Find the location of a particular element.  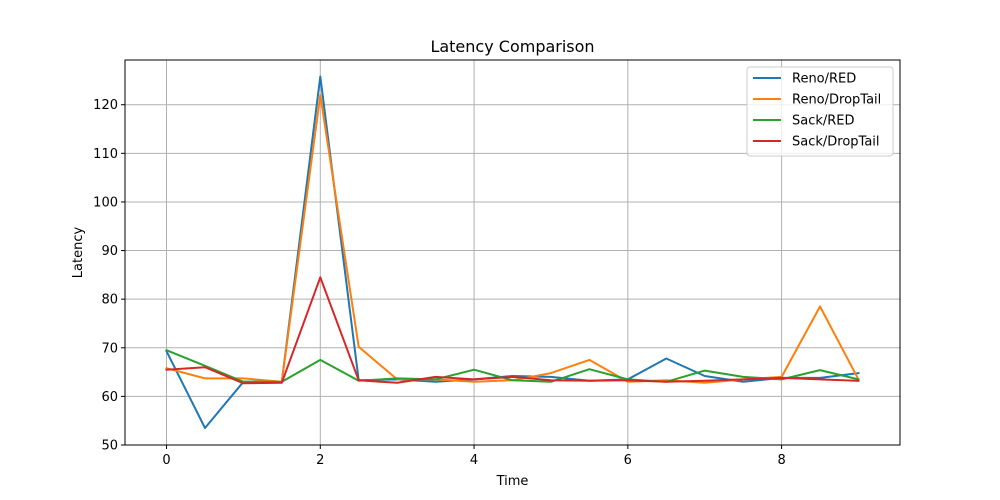

x-tick-label: 2 is located at coordinates (320, 460).